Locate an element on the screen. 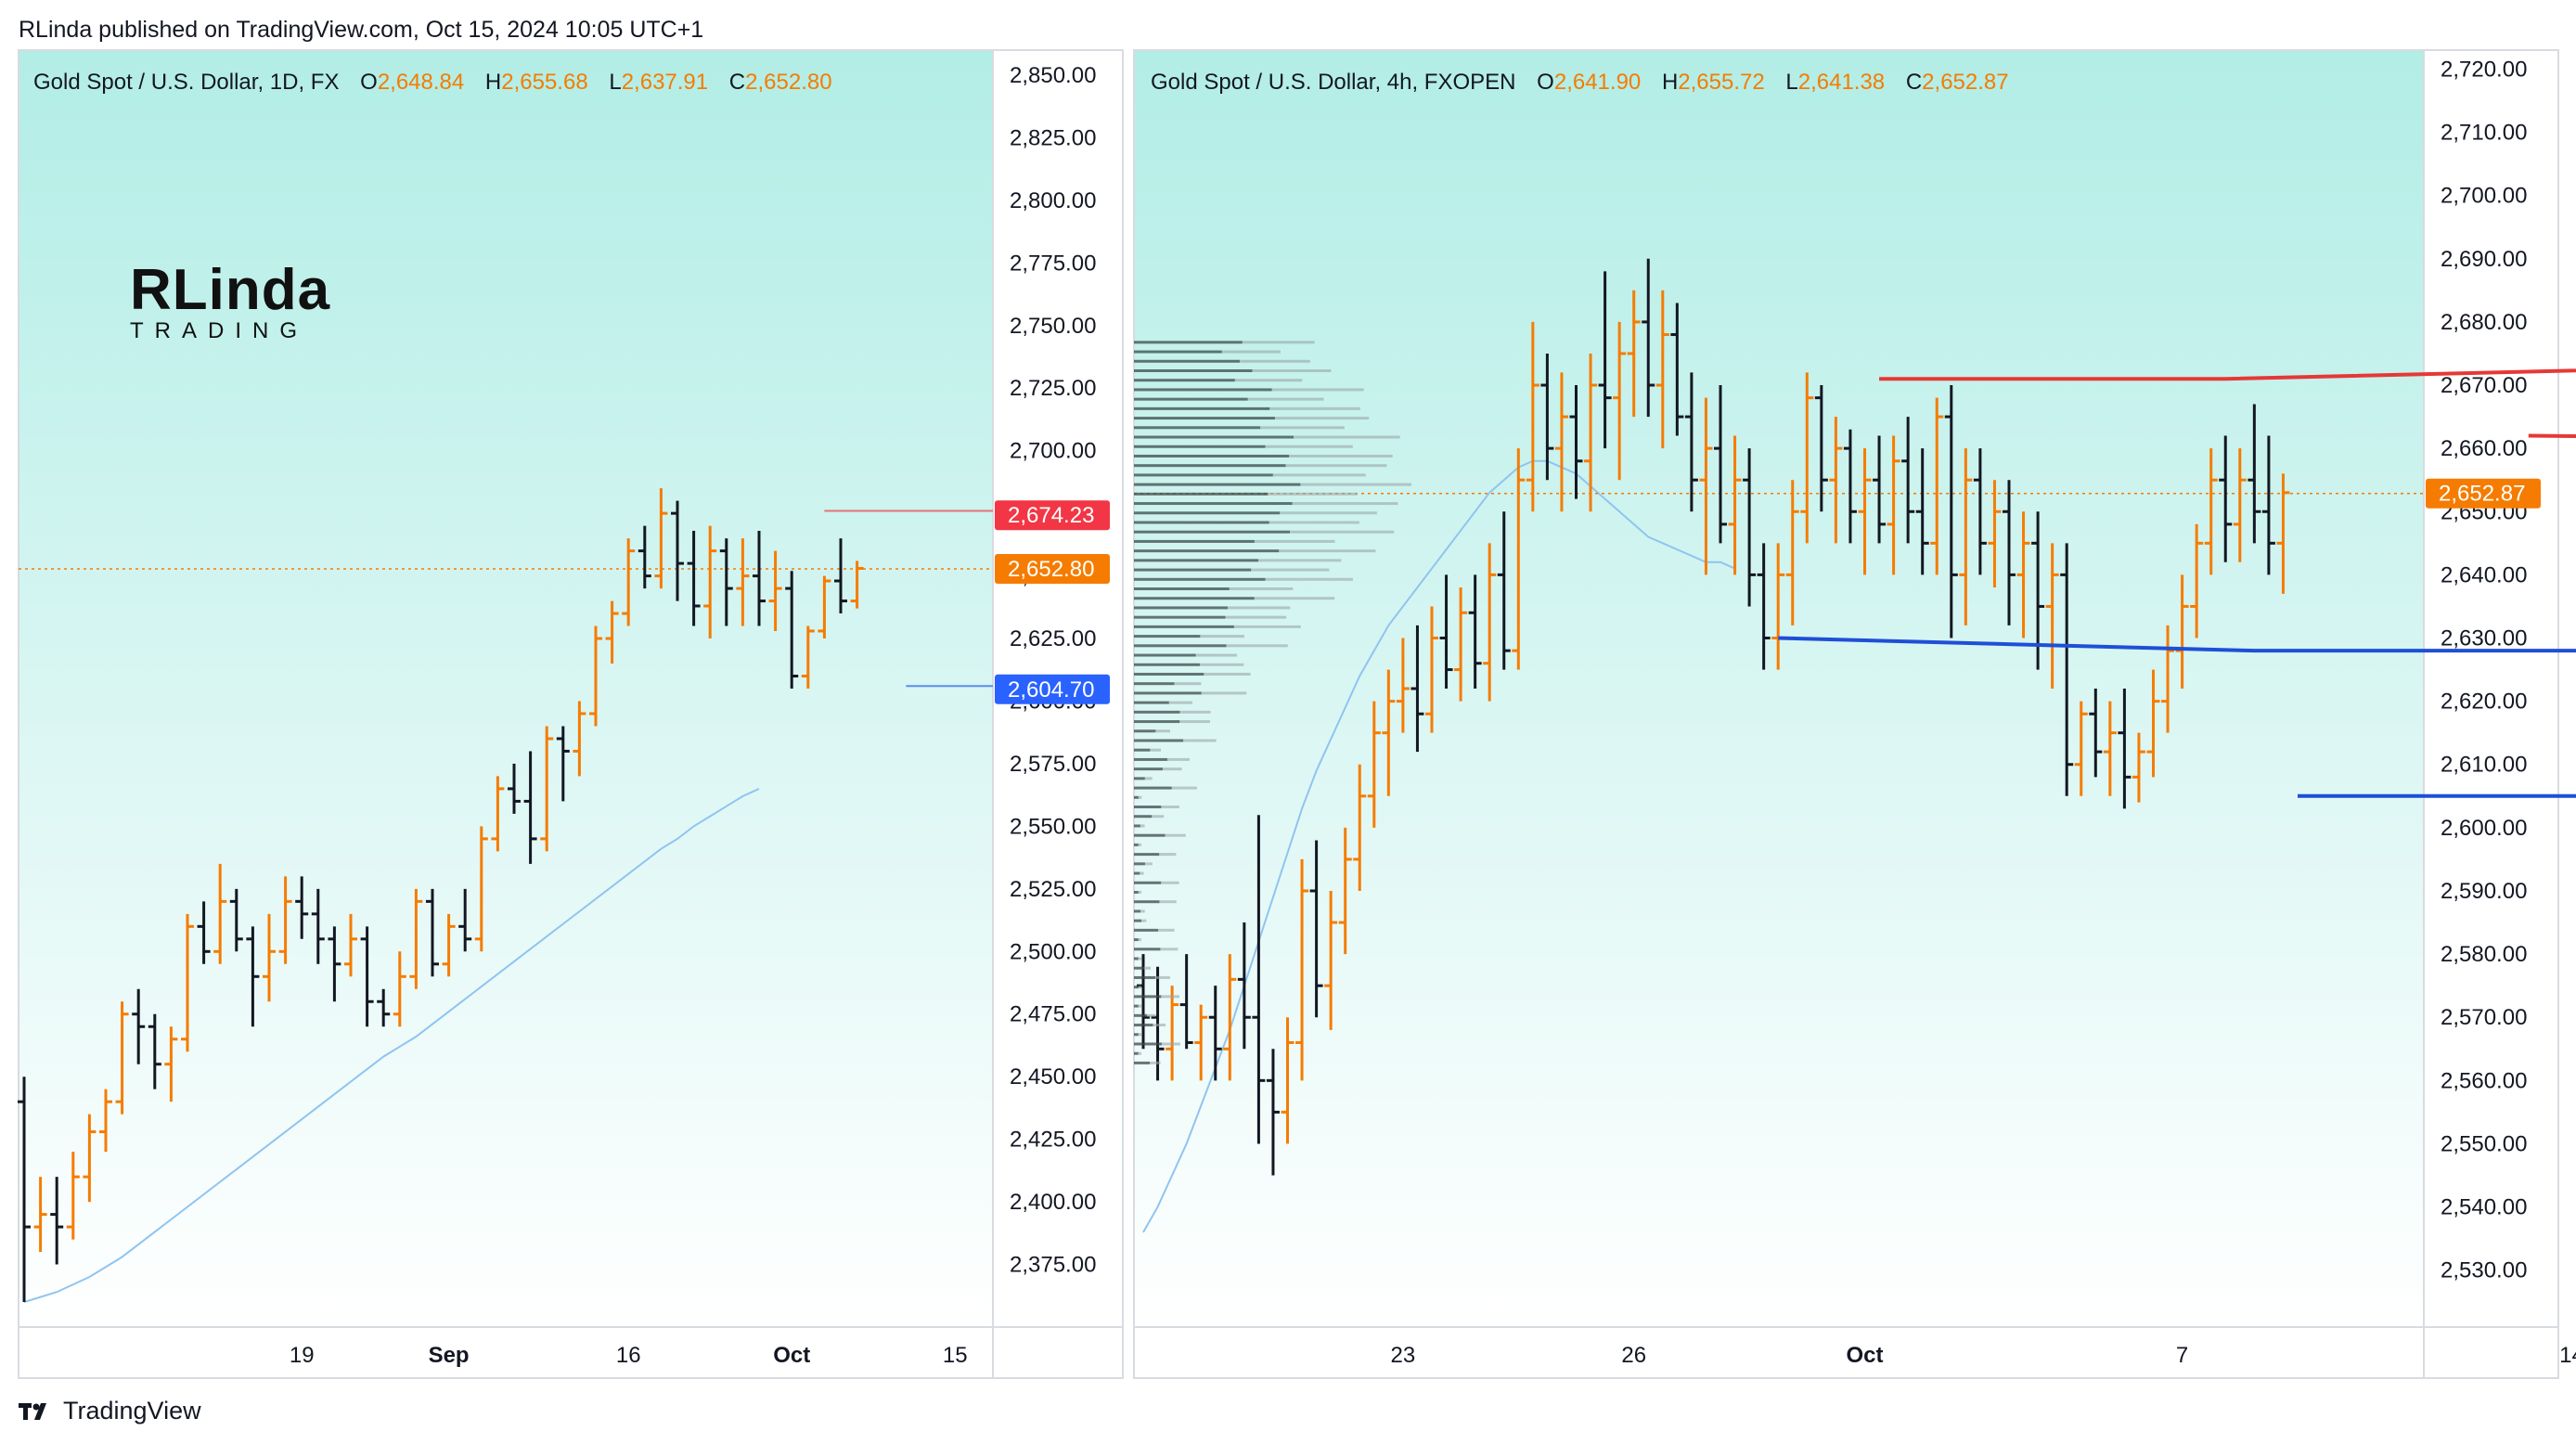 The image size is (2576, 1444). moving-average-line is located at coordinates (392, 1045).